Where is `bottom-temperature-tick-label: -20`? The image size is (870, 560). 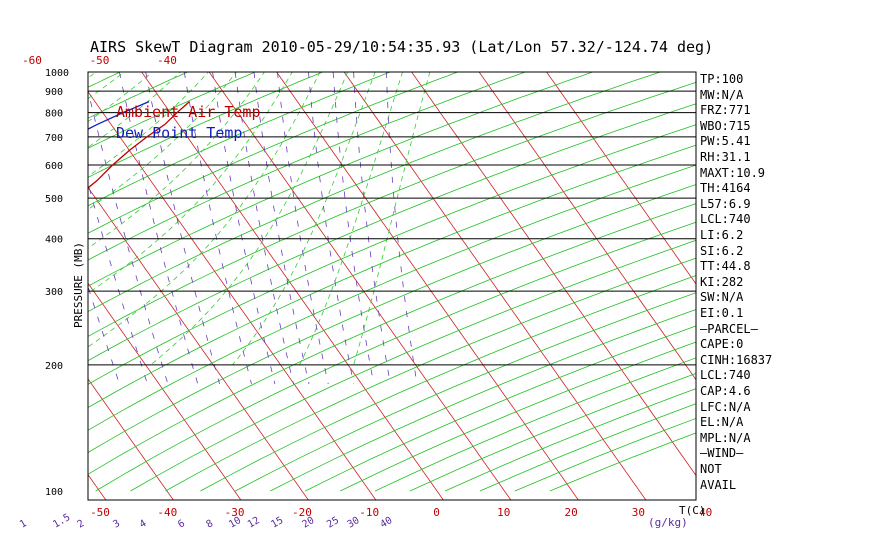
bottom-temperature-tick-label: -20 is located at coordinates (302, 512).